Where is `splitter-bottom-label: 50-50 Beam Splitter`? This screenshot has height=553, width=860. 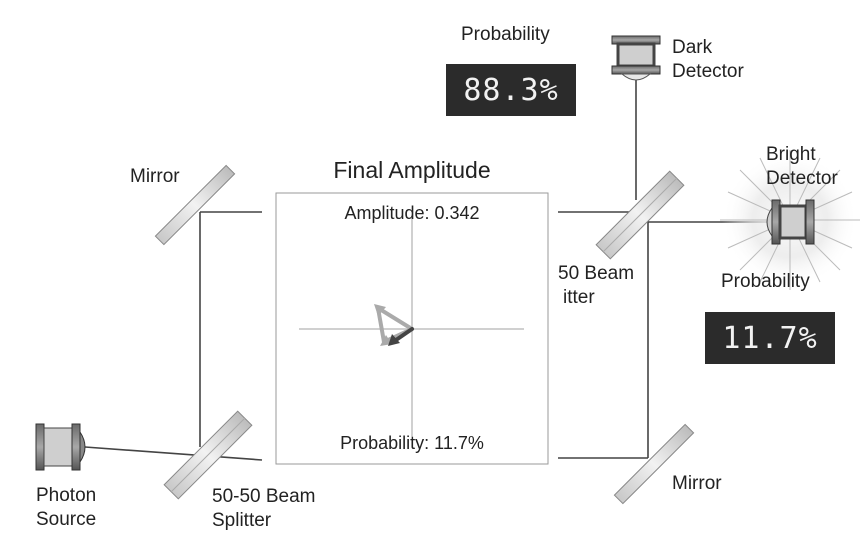 splitter-bottom-label: 50-50 Beam Splitter is located at coordinates (264, 509).